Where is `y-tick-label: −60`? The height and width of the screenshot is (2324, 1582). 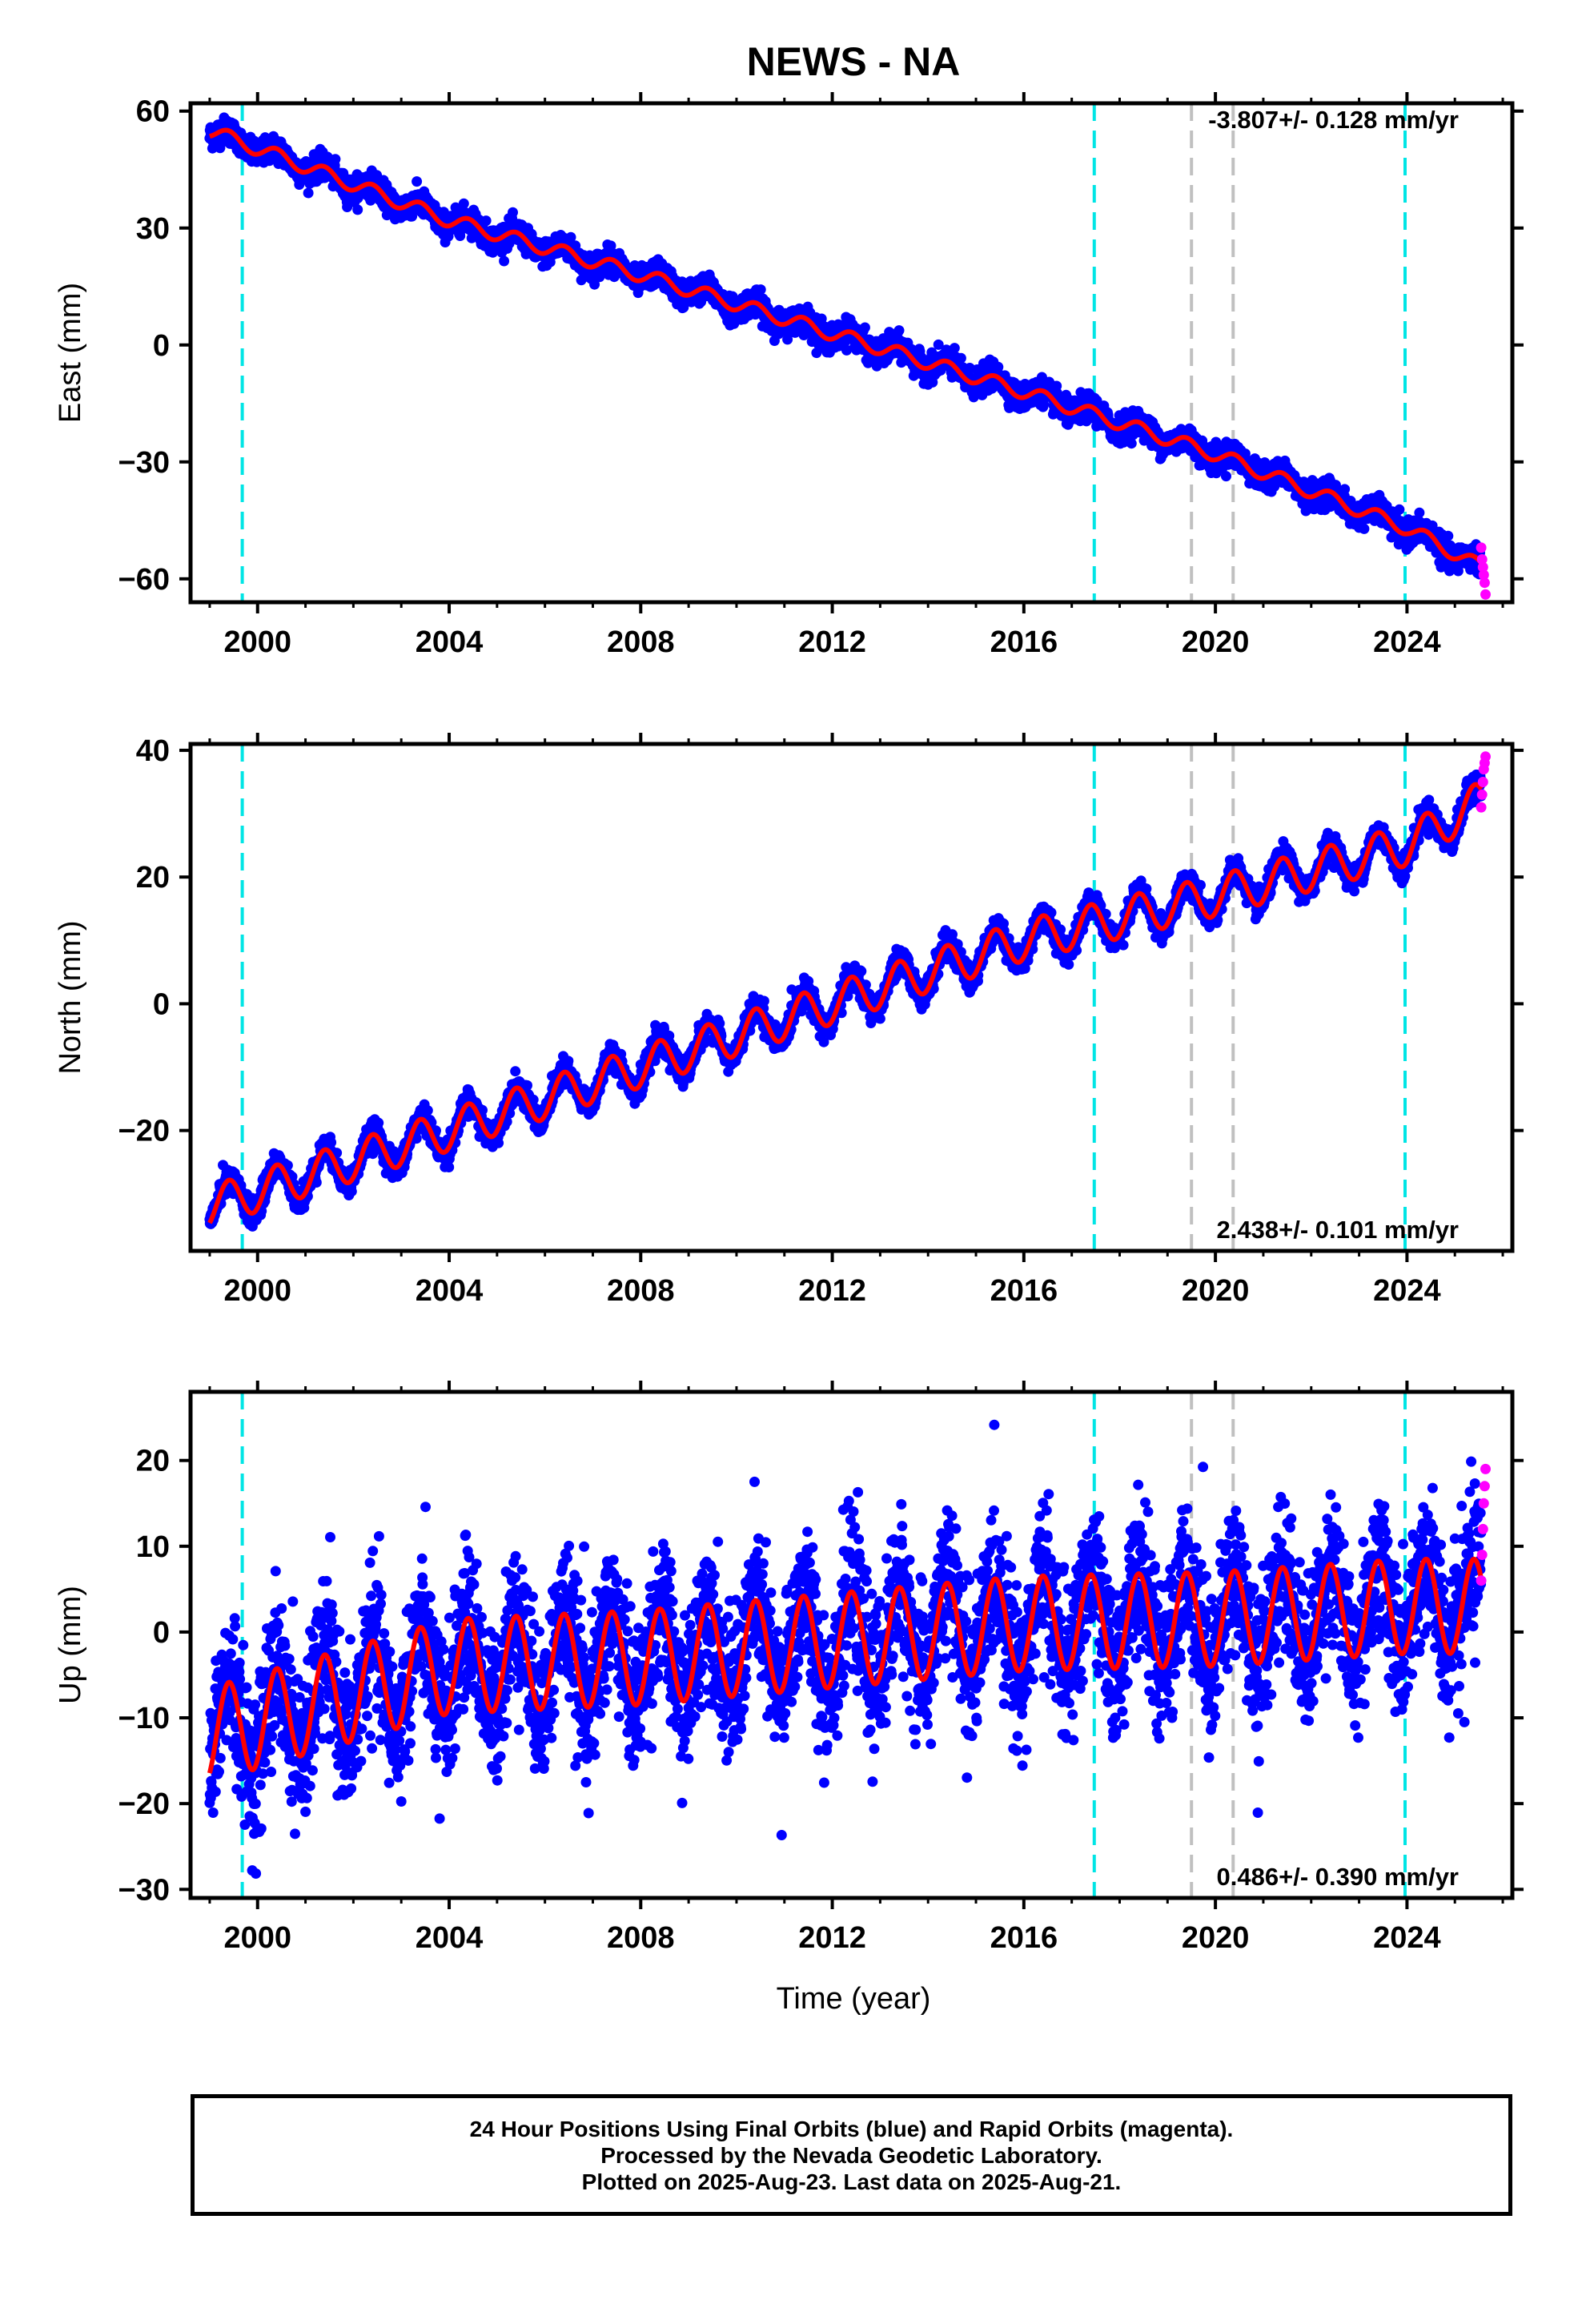
y-tick-label: −60 is located at coordinates (144, 580).